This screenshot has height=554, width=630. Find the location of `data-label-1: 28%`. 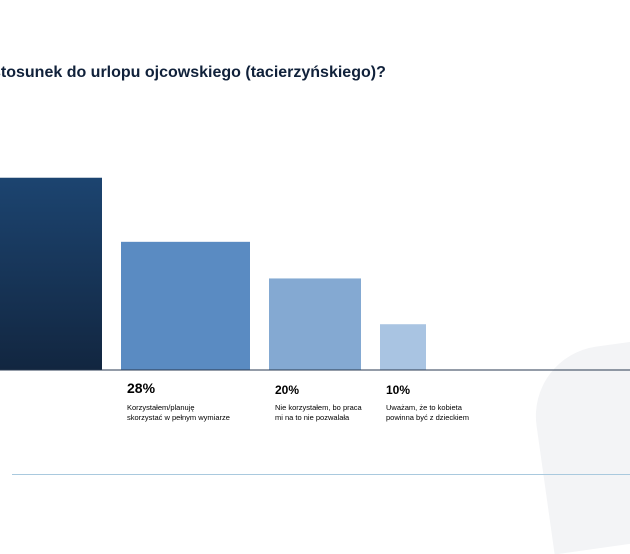

data-label-1: 28% is located at coordinates (141, 388).